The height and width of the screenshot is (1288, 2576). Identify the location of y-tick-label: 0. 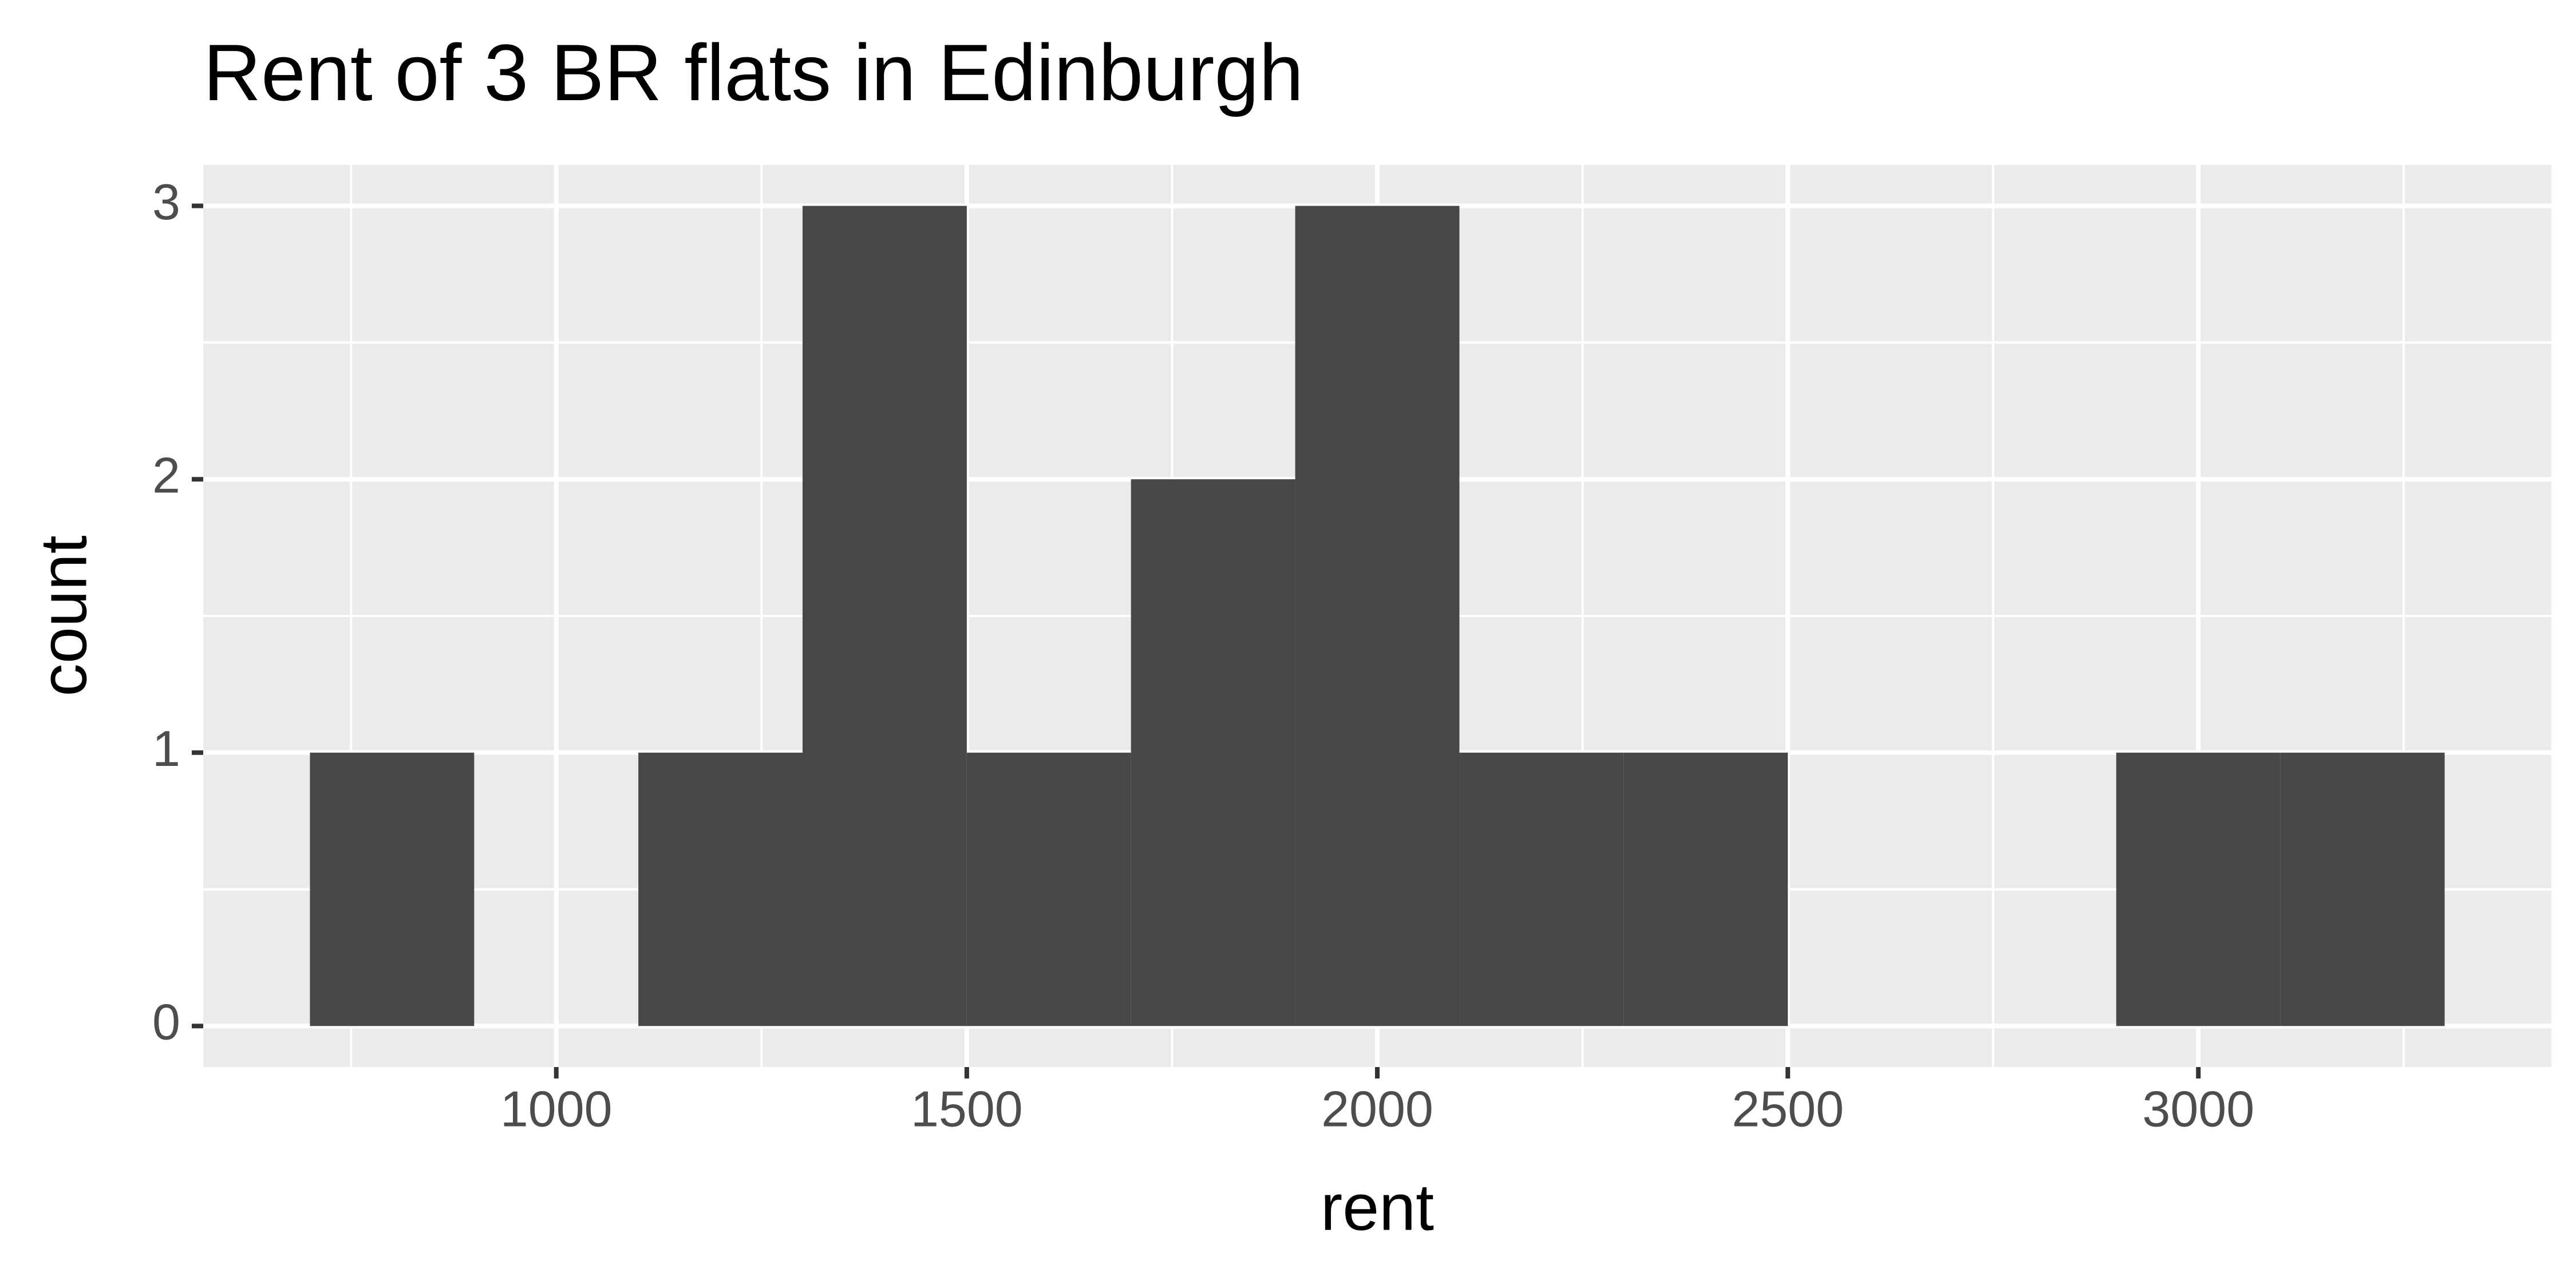
(166, 1022).